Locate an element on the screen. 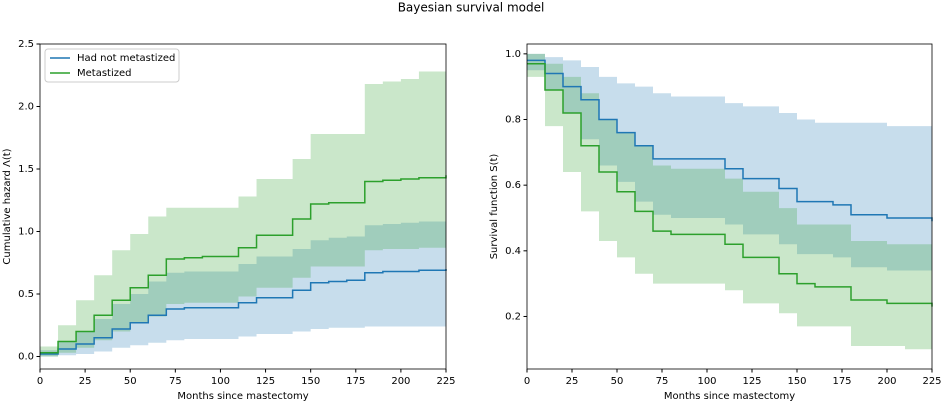  y-tick-label: 2.0 is located at coordinates (26, 107).